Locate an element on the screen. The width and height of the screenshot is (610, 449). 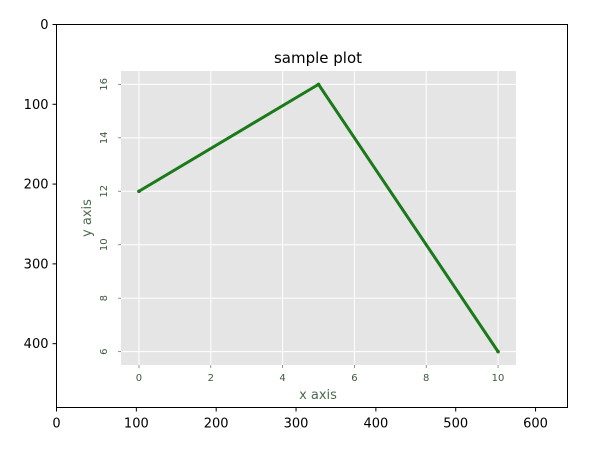
x-tick-label: 0 is located at coordinates (139, 378).